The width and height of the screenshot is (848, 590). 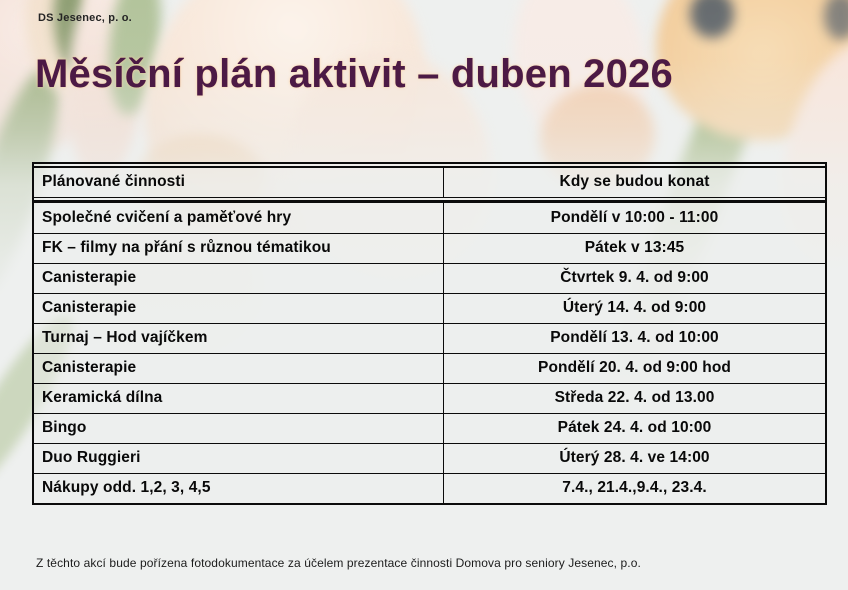 I want to click on activity-cell: Nákupy odd. 1,2, 3, 4,5, so click(x=239, y=488).